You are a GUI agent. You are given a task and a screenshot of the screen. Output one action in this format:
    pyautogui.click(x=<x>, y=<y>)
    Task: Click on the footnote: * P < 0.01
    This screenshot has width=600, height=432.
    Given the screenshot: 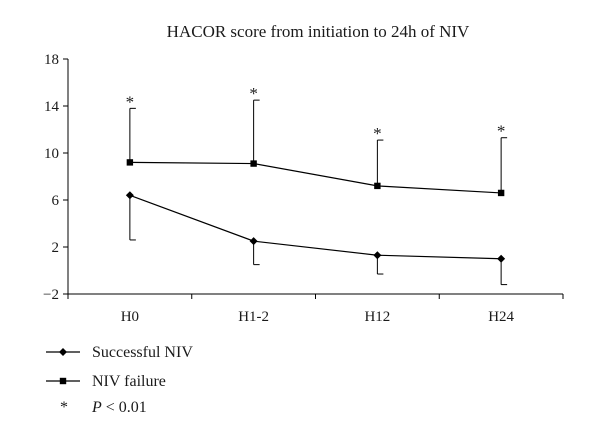 What is the action you would take?
    pyautogui.click(x=103, y=407)
    